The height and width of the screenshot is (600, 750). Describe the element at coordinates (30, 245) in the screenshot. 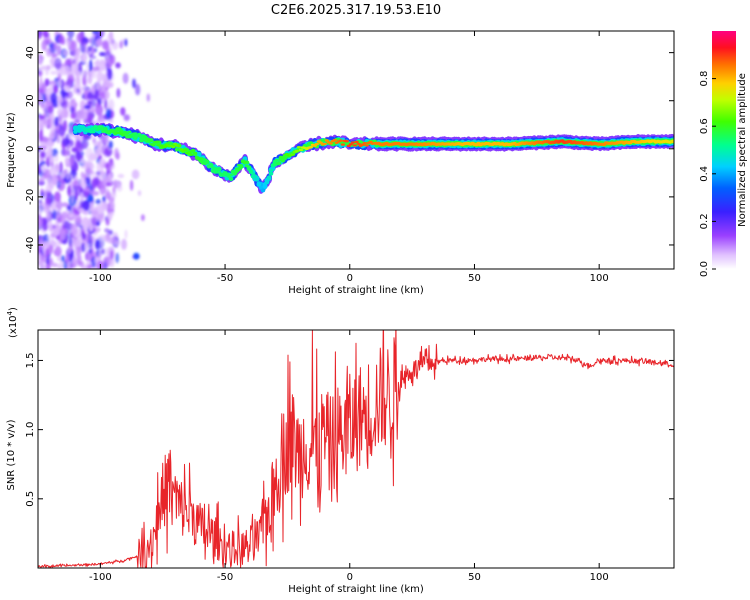

I see `y-tick-label: -40` at that location.